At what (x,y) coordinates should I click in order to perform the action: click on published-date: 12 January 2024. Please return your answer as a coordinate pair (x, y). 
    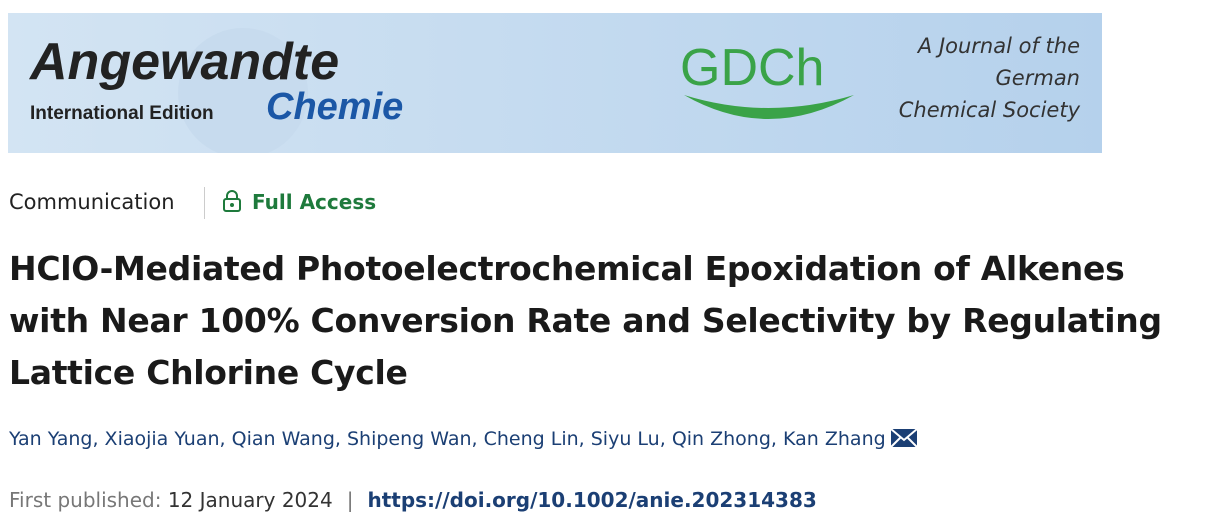
    Looking at the image, I should click on (250, 500).